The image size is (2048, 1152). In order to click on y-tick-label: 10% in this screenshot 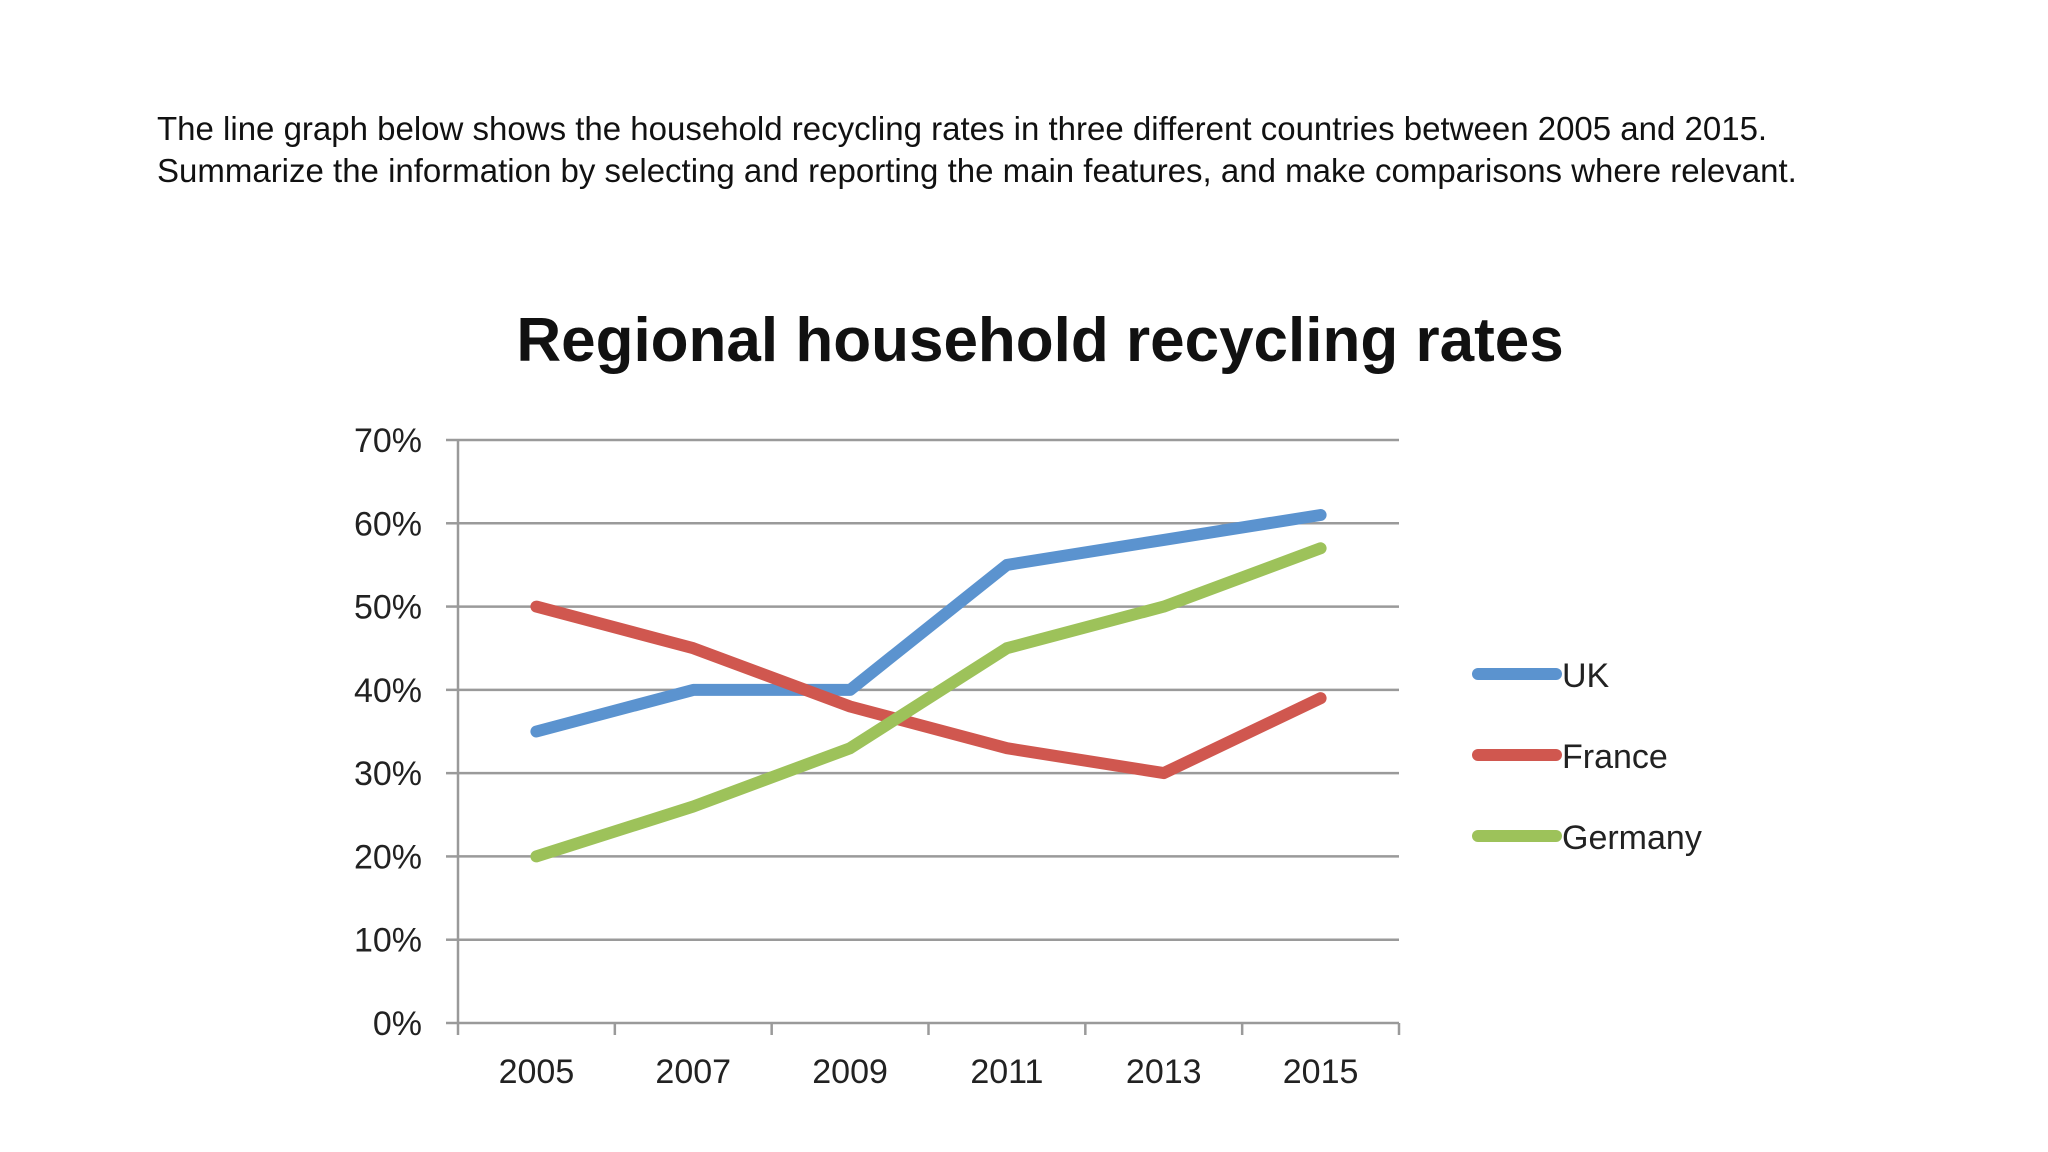, I will do `click(388, 941)`.